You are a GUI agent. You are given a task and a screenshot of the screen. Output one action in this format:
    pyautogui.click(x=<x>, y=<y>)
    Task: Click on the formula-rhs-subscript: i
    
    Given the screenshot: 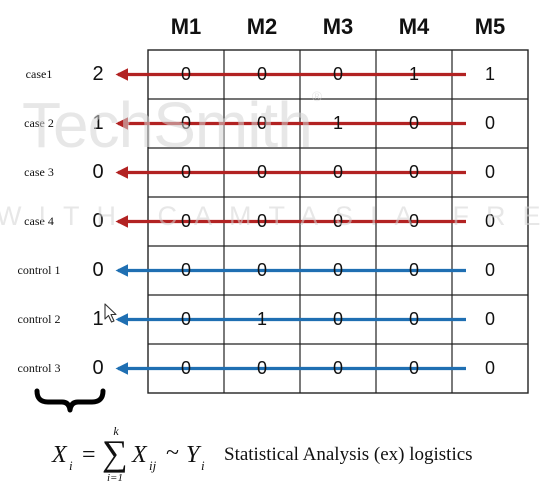 What is the action you would take?
    pyautogui.click(x=203, y=465)
    